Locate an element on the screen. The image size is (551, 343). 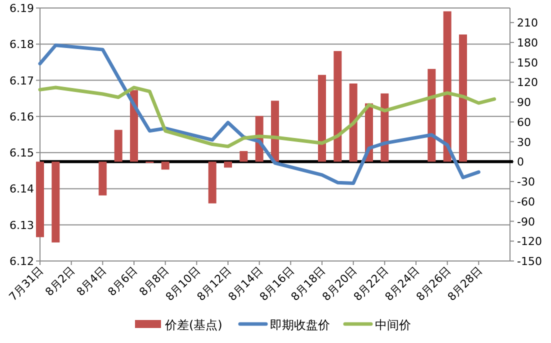
y-tick-label: 6.18 is located at coordinates (22, 45).